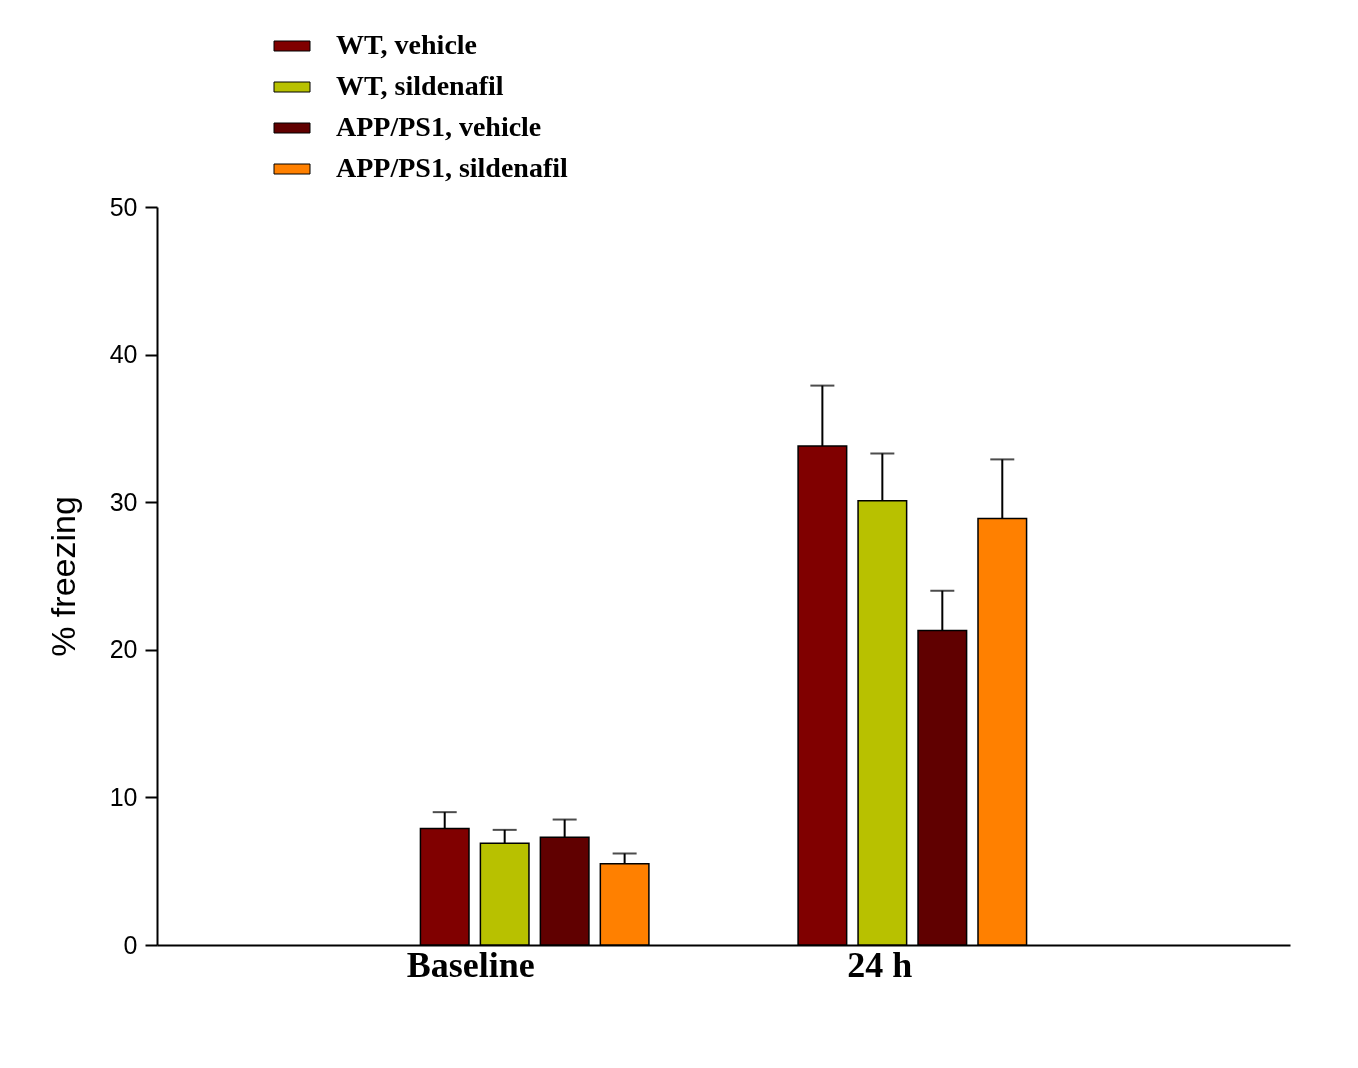 The height and width of the screenshot is (1068, 1358). Describe the element at coordinates (130, 944) in the screenshot. I see `y-tick-label: 0` at that location.